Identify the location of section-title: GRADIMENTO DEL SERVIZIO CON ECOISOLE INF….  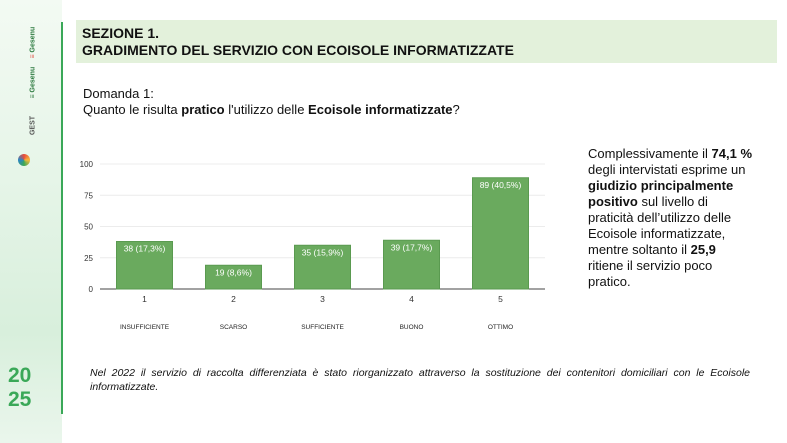
(298, 50).